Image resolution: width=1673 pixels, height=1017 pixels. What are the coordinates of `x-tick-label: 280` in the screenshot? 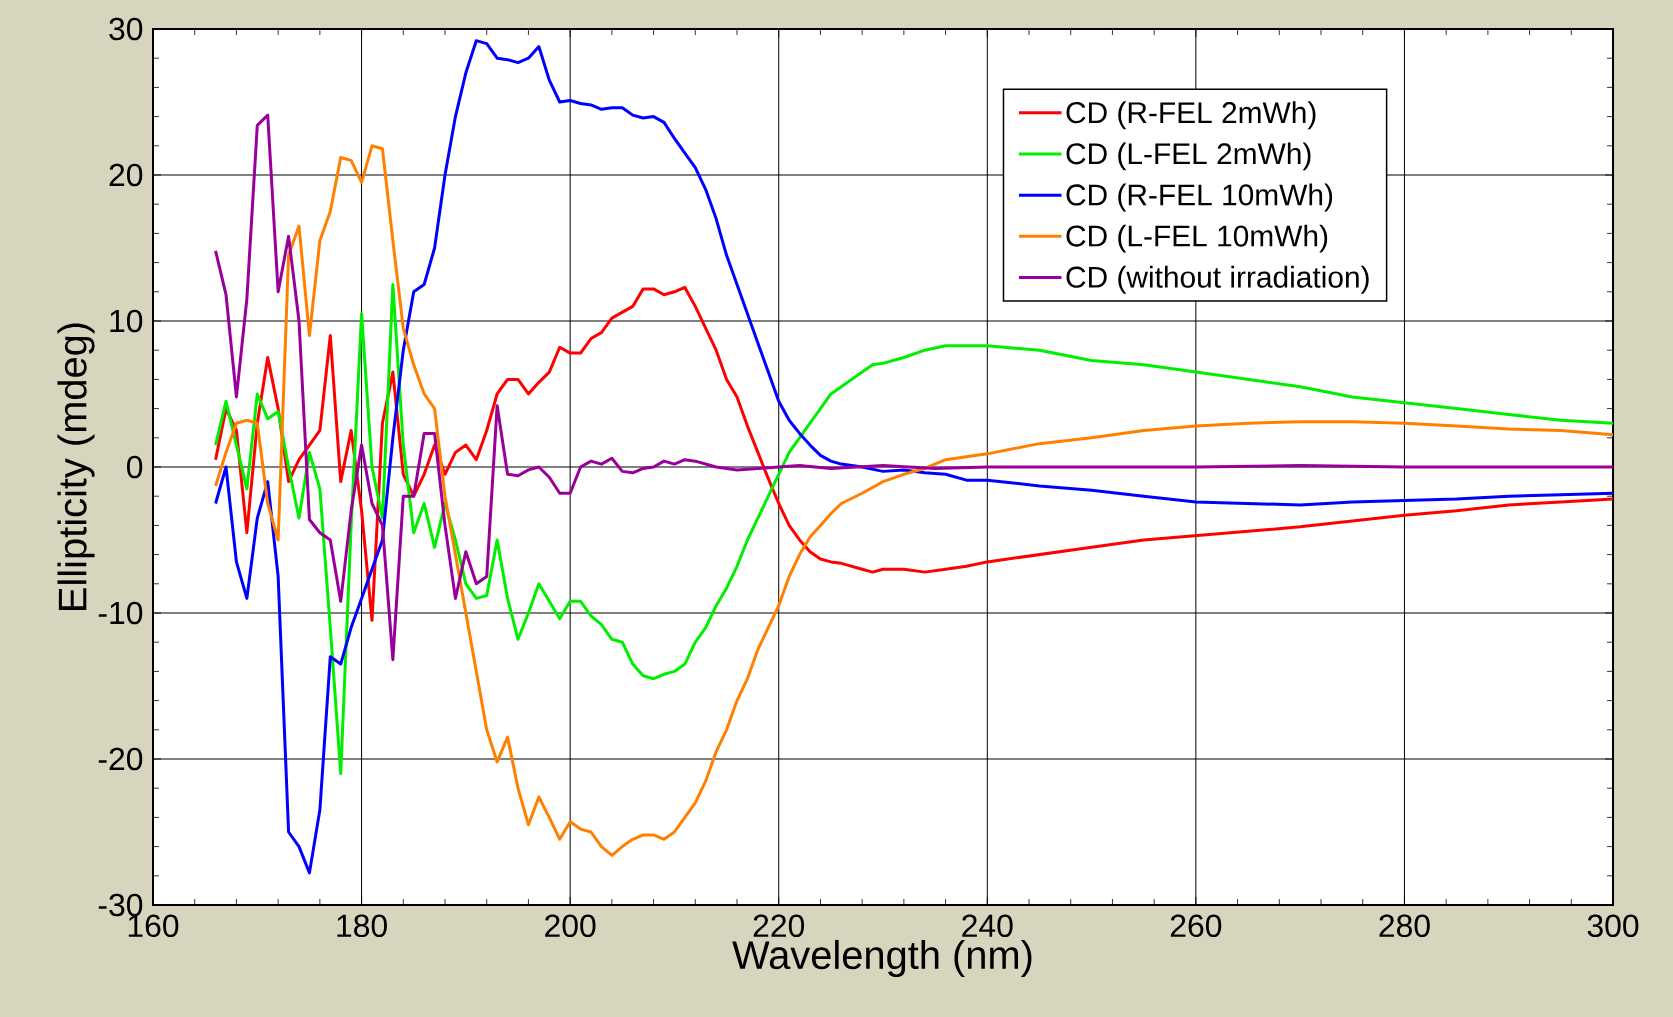 It's located at (1404, 926).